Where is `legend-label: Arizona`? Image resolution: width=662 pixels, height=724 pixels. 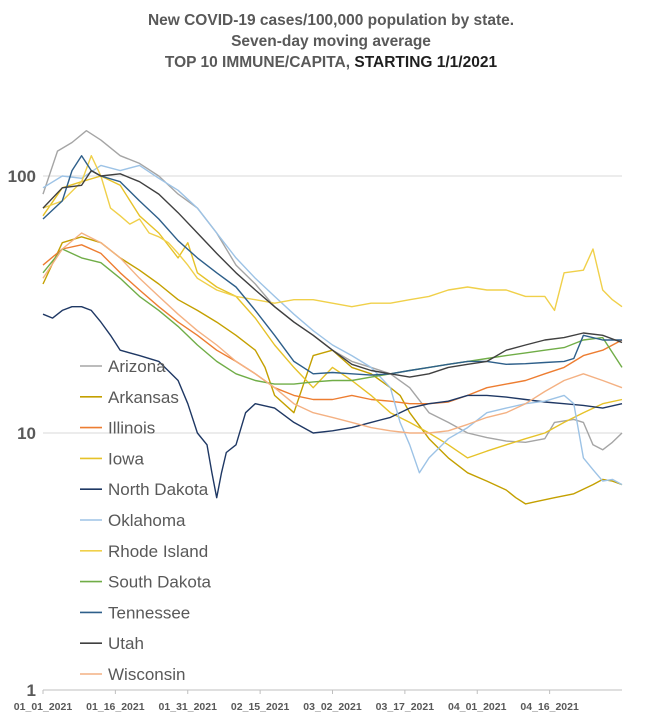 legend-label: Arizona is located at coordinates (137, 366).